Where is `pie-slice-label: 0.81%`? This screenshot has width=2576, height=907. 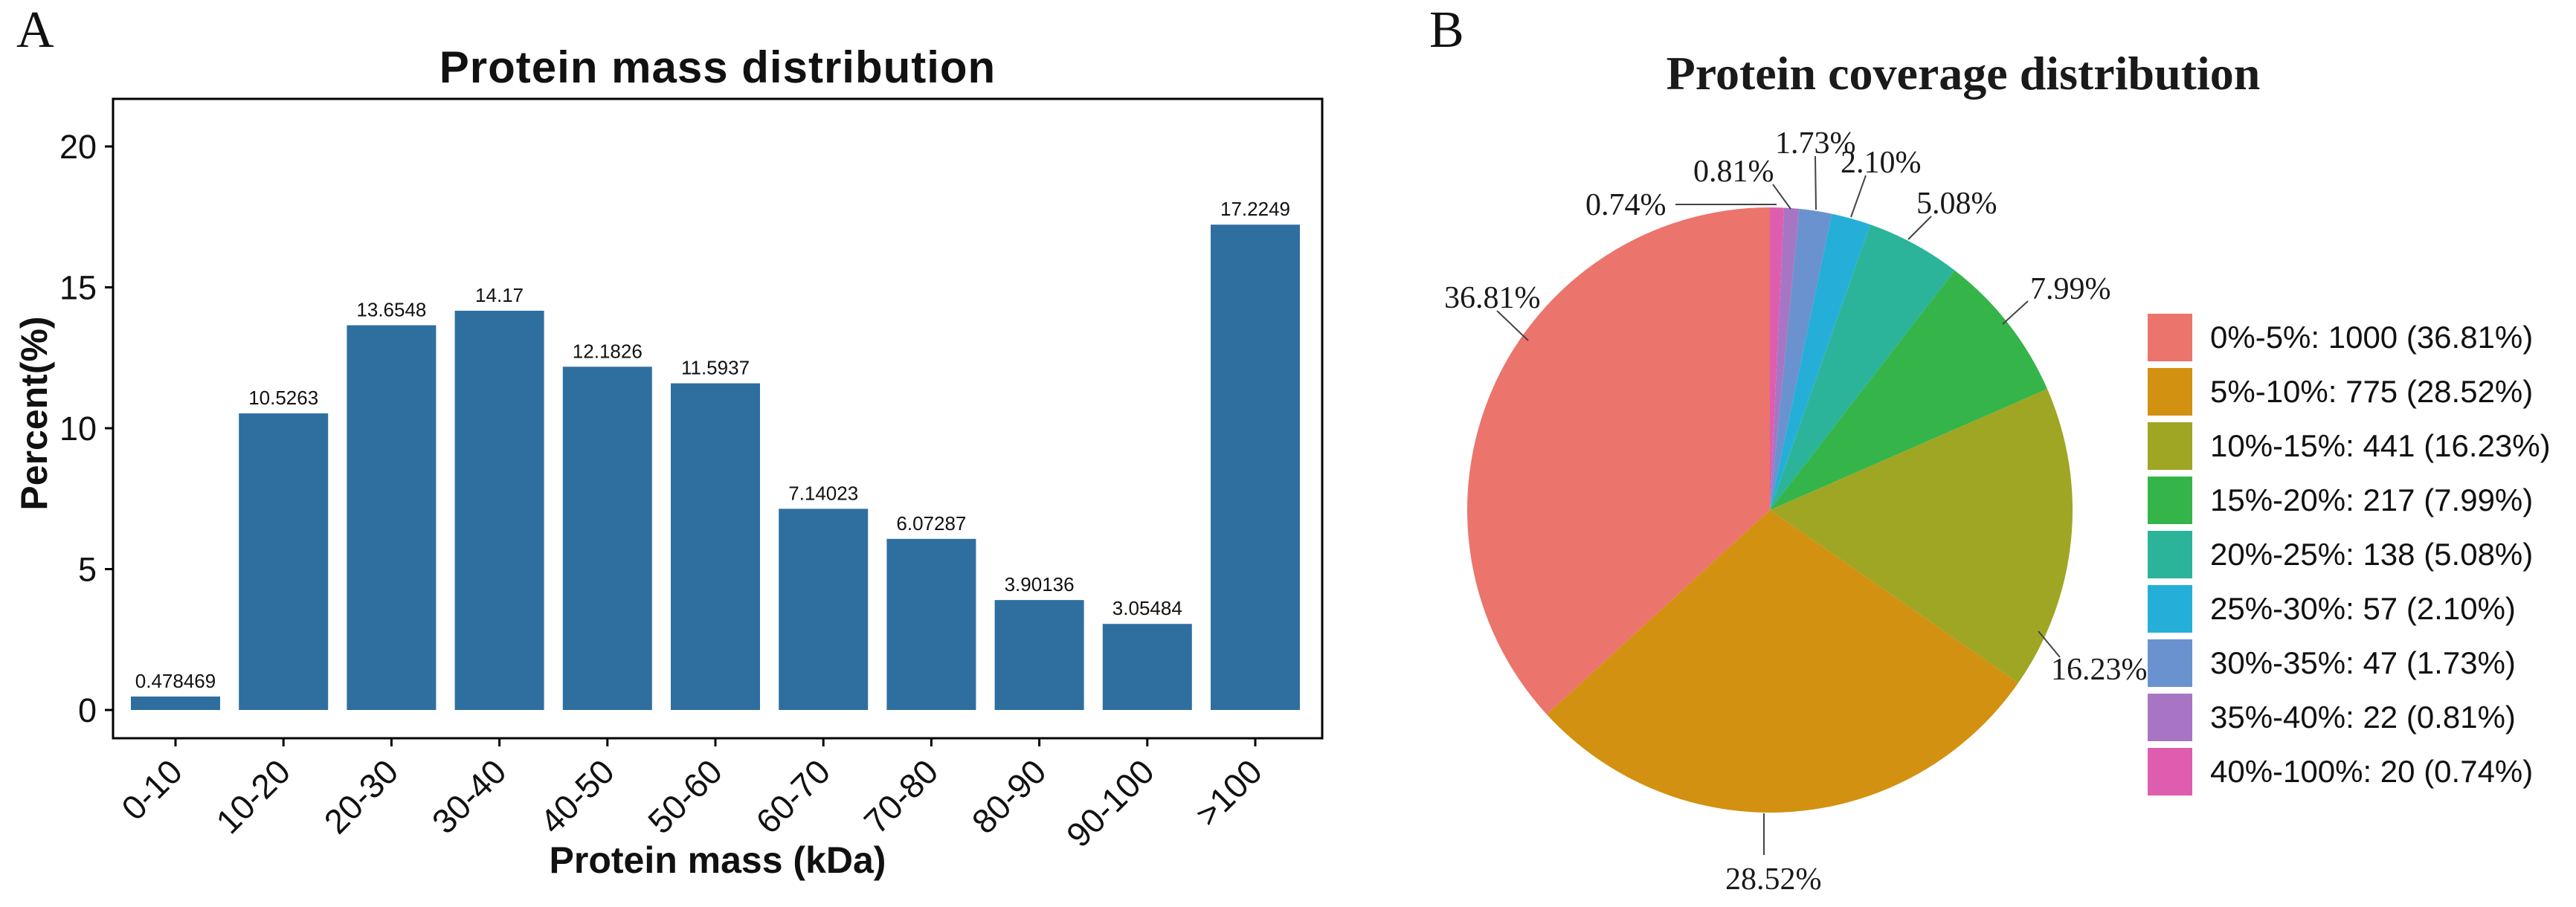 pie-slice-label: 0.81% is located at coordinates (1733, 172).